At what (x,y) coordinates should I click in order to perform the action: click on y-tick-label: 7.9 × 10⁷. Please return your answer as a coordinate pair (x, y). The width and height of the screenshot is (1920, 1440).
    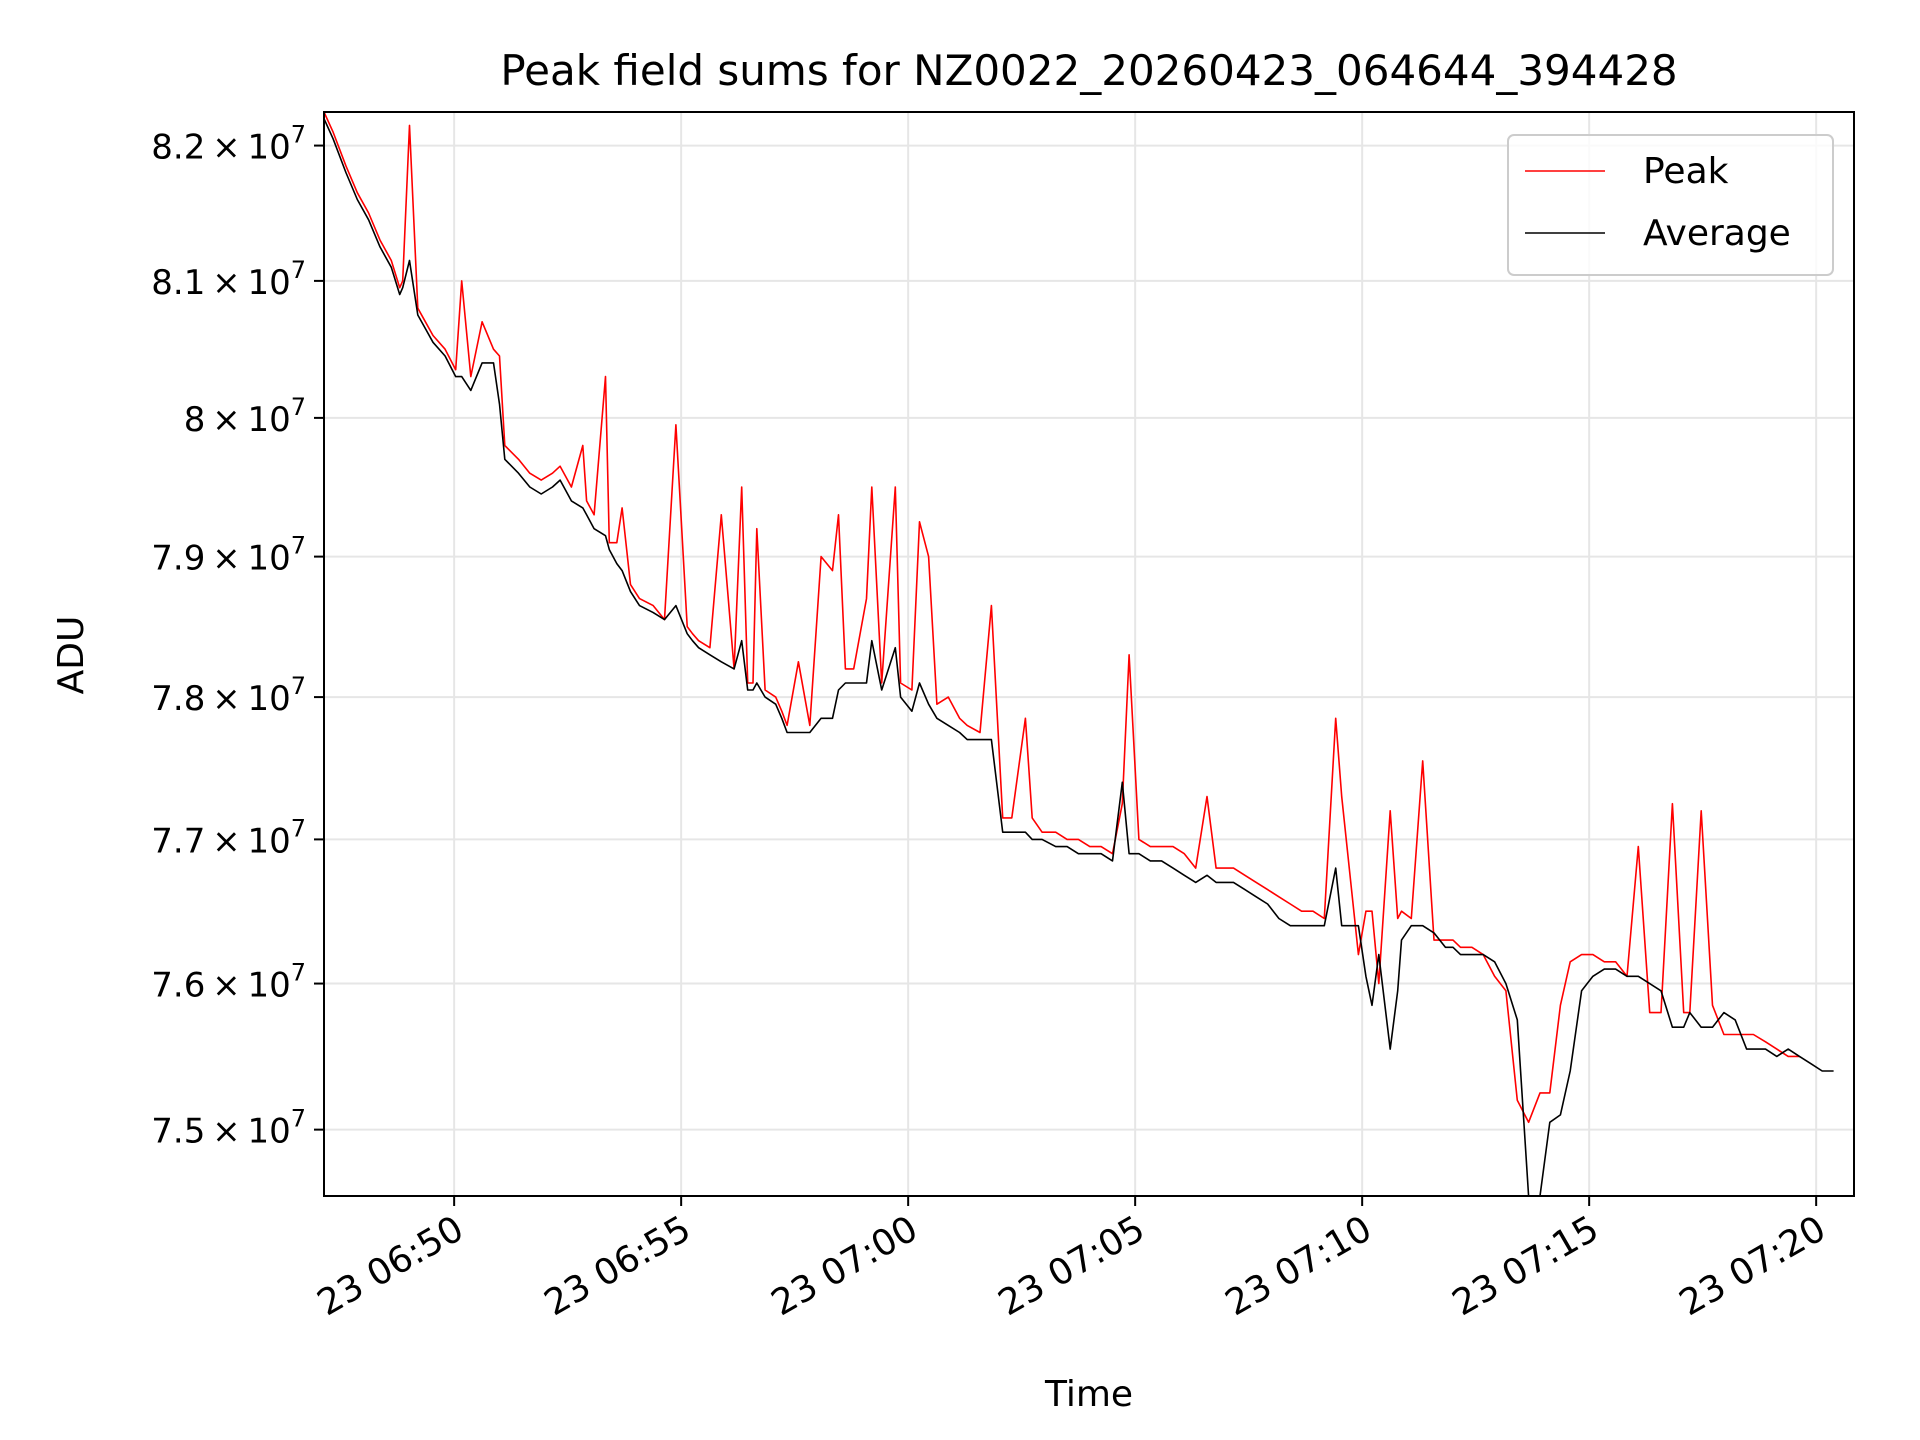
    Looking at the image, I should click on (228, 555).